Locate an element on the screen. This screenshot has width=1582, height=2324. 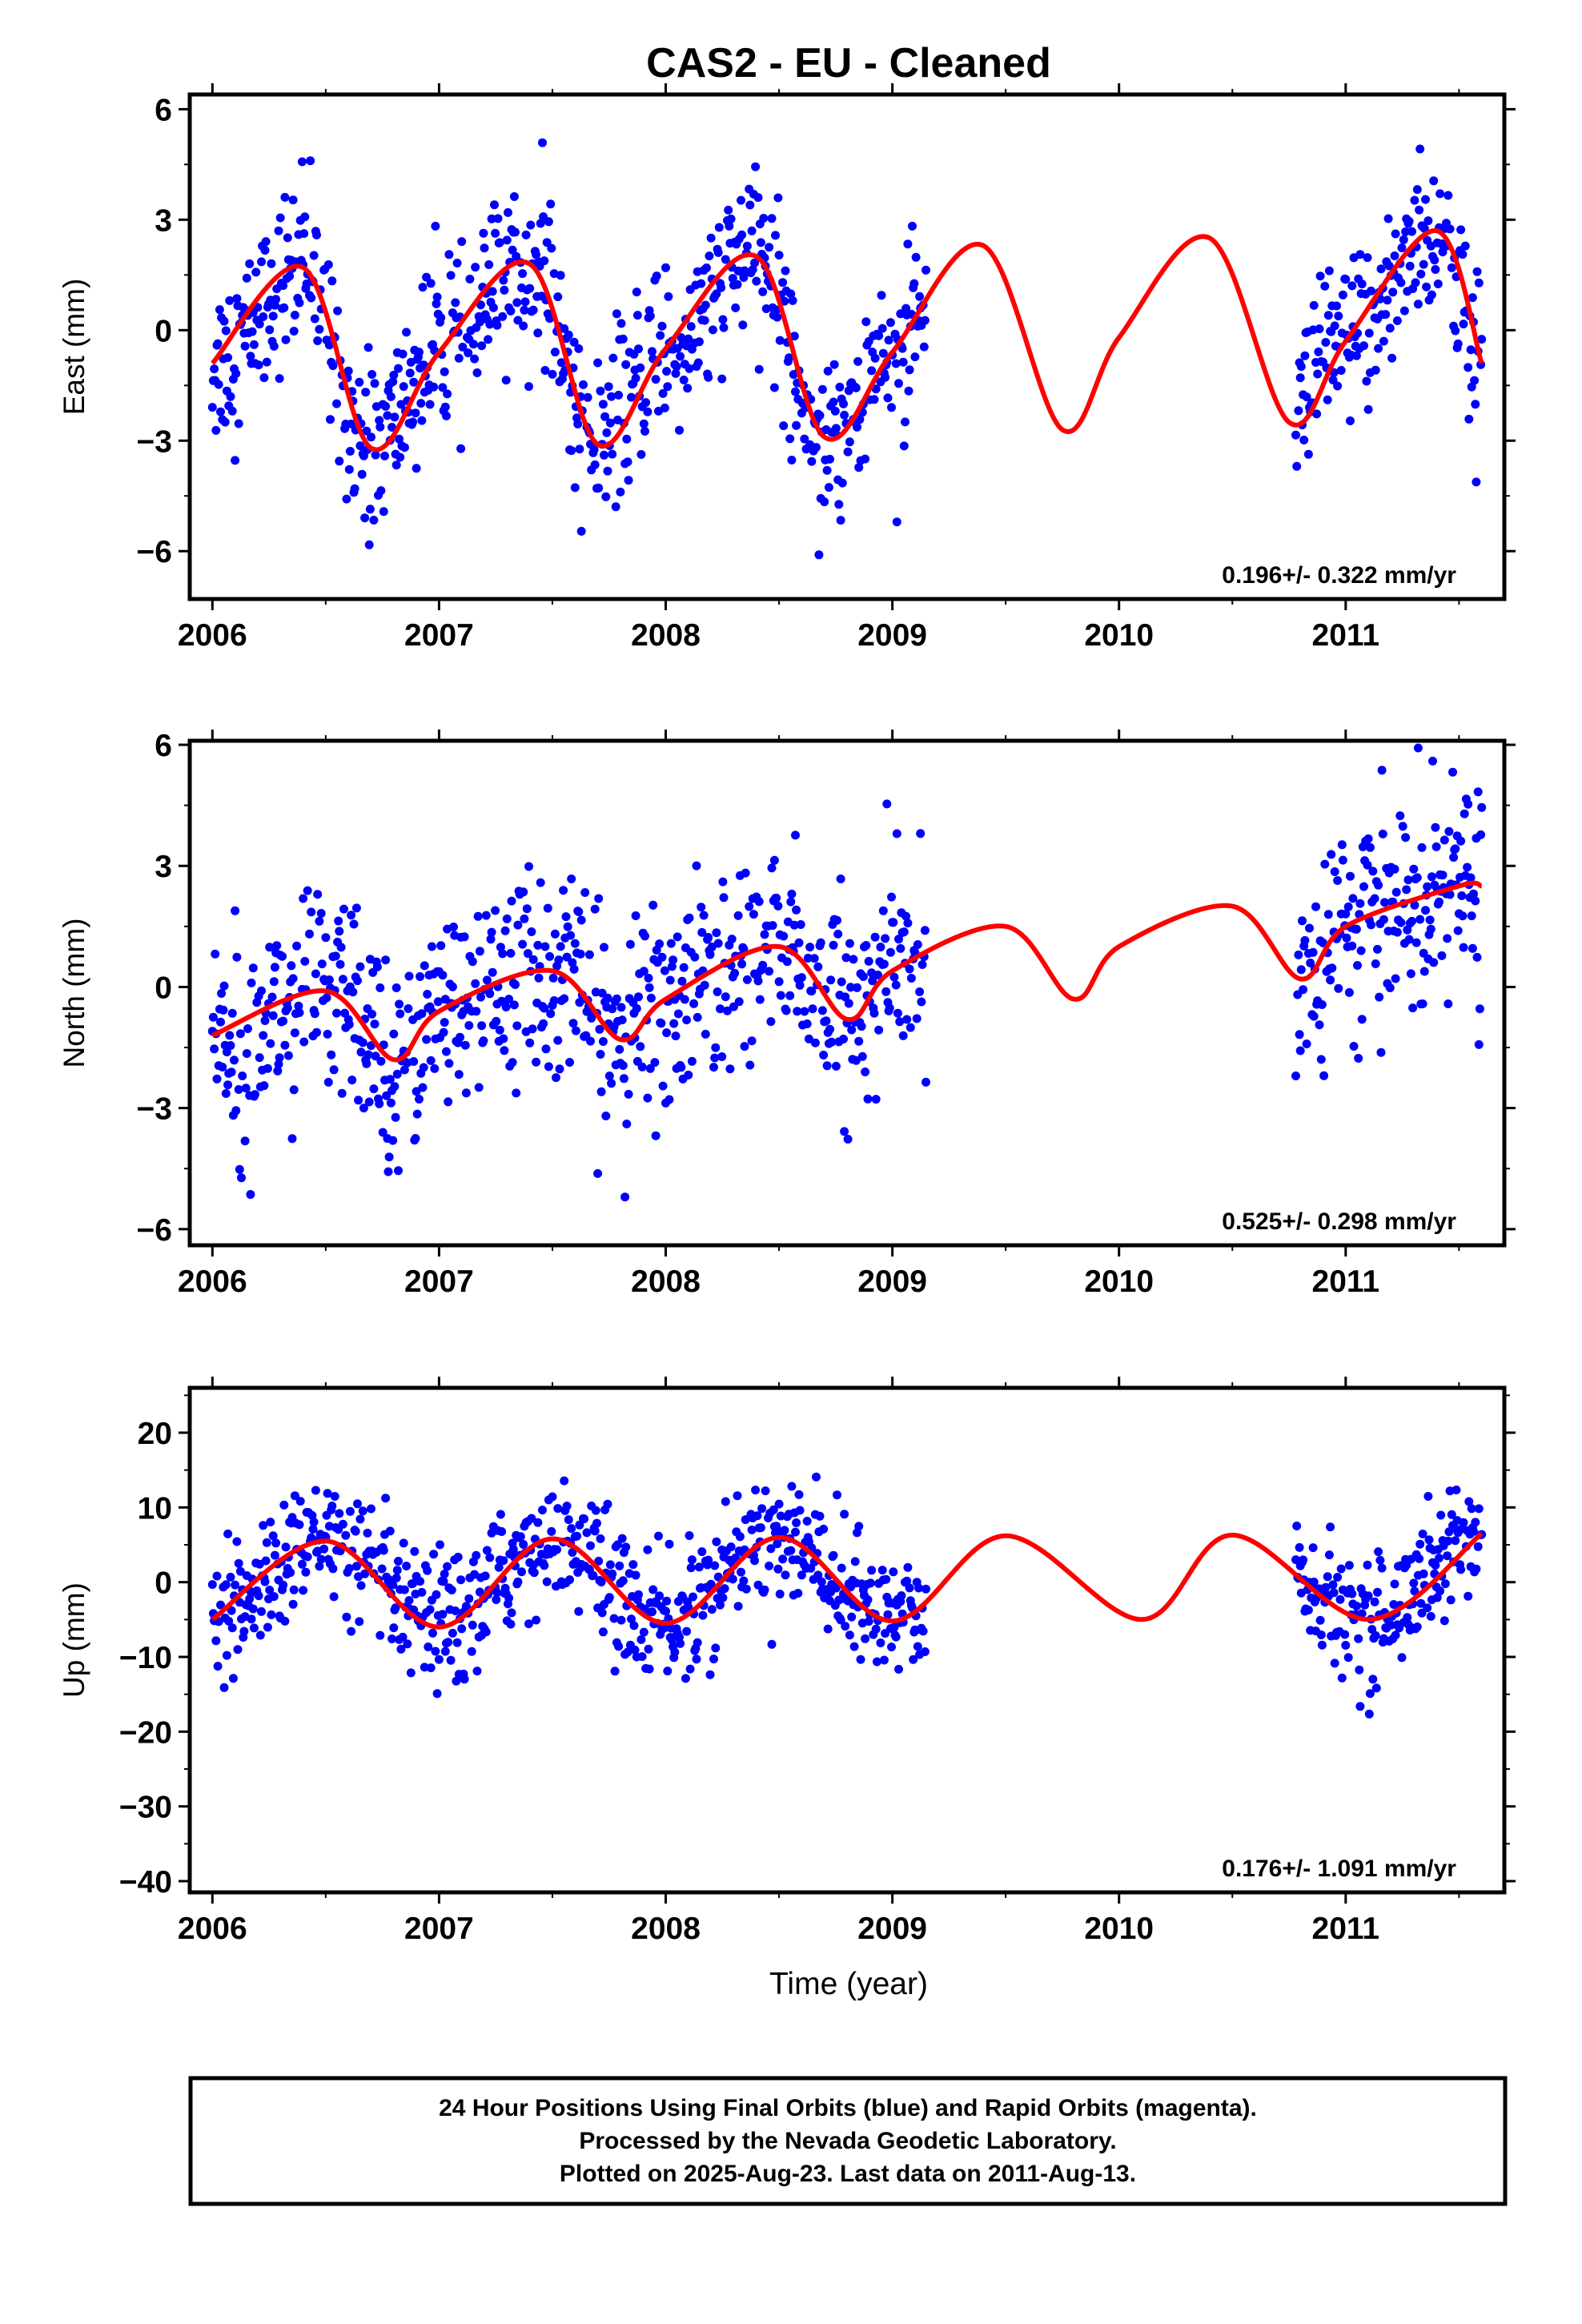
x-tick-label: 2010 is located at coordinates (1119, 1282).